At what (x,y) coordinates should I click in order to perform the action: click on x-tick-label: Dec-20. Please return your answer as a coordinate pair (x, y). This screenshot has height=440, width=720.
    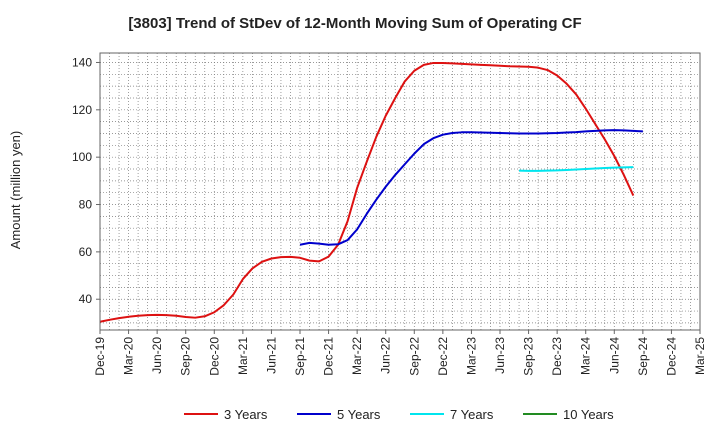
    Looking at the image, I should click on (214, 356).